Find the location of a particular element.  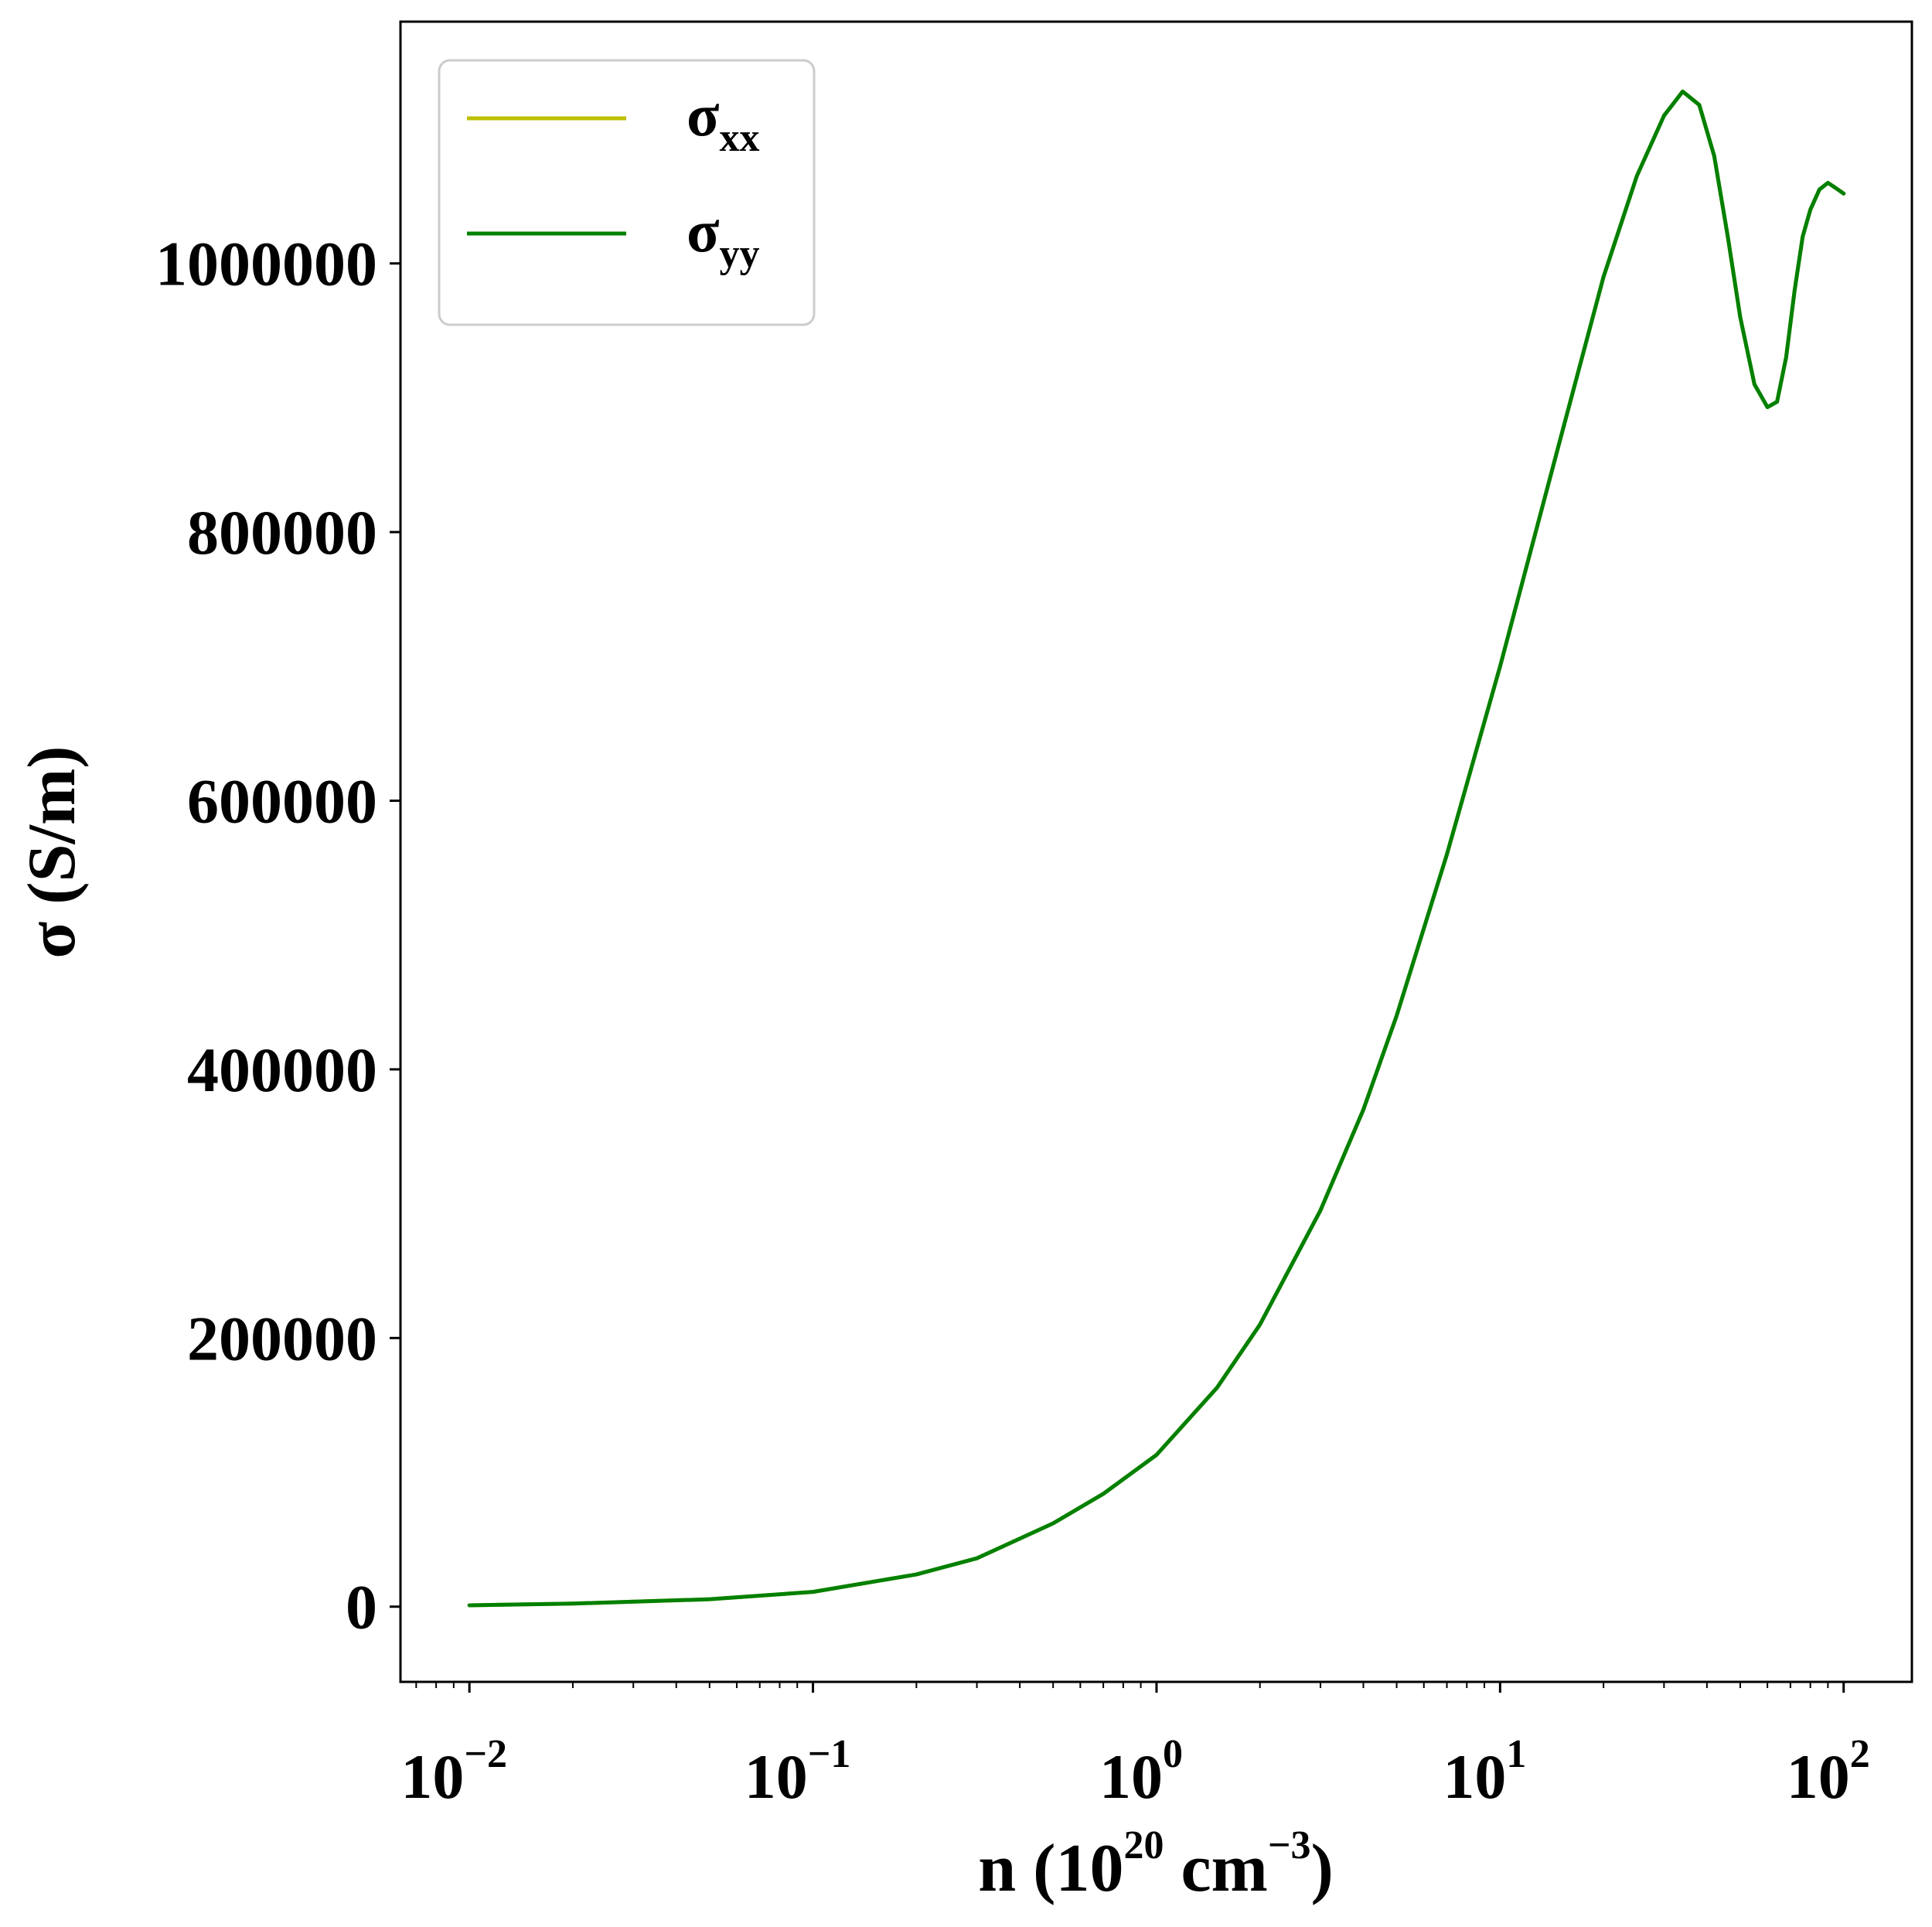

legend-subscript-syy: yy is located at coordinates (739, 254).